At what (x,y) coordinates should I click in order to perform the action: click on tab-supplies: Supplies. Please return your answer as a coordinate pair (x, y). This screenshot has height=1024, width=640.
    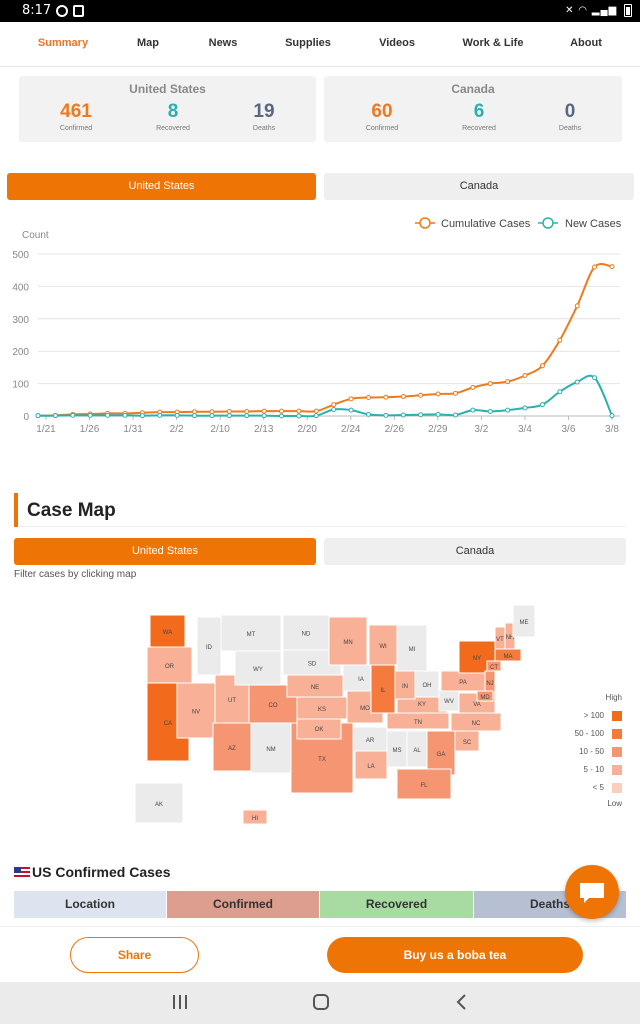
    Looking at the image, I should click on (308, 43).